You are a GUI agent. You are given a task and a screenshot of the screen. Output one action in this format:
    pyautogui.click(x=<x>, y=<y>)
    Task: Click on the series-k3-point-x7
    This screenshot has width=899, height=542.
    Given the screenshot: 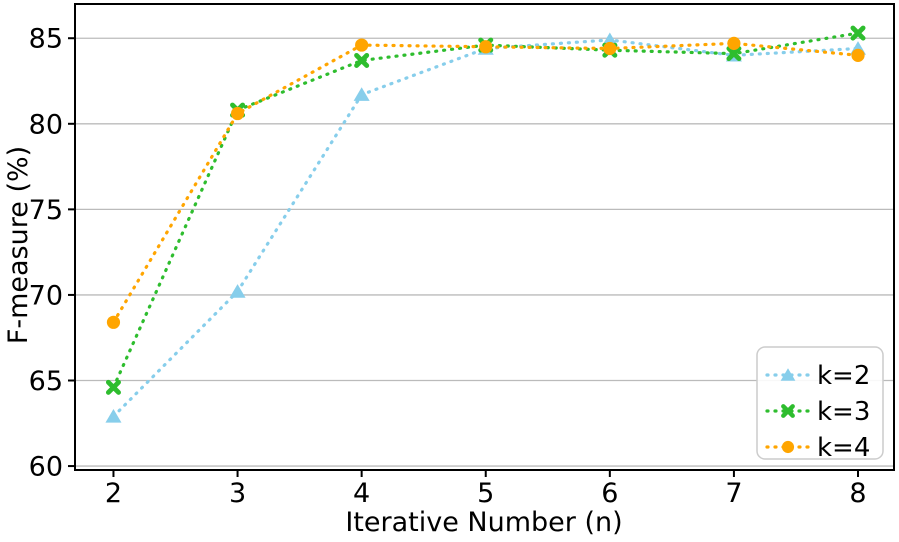 What is the action you would take?
    pyautogui.click(x=734, y=54)
    